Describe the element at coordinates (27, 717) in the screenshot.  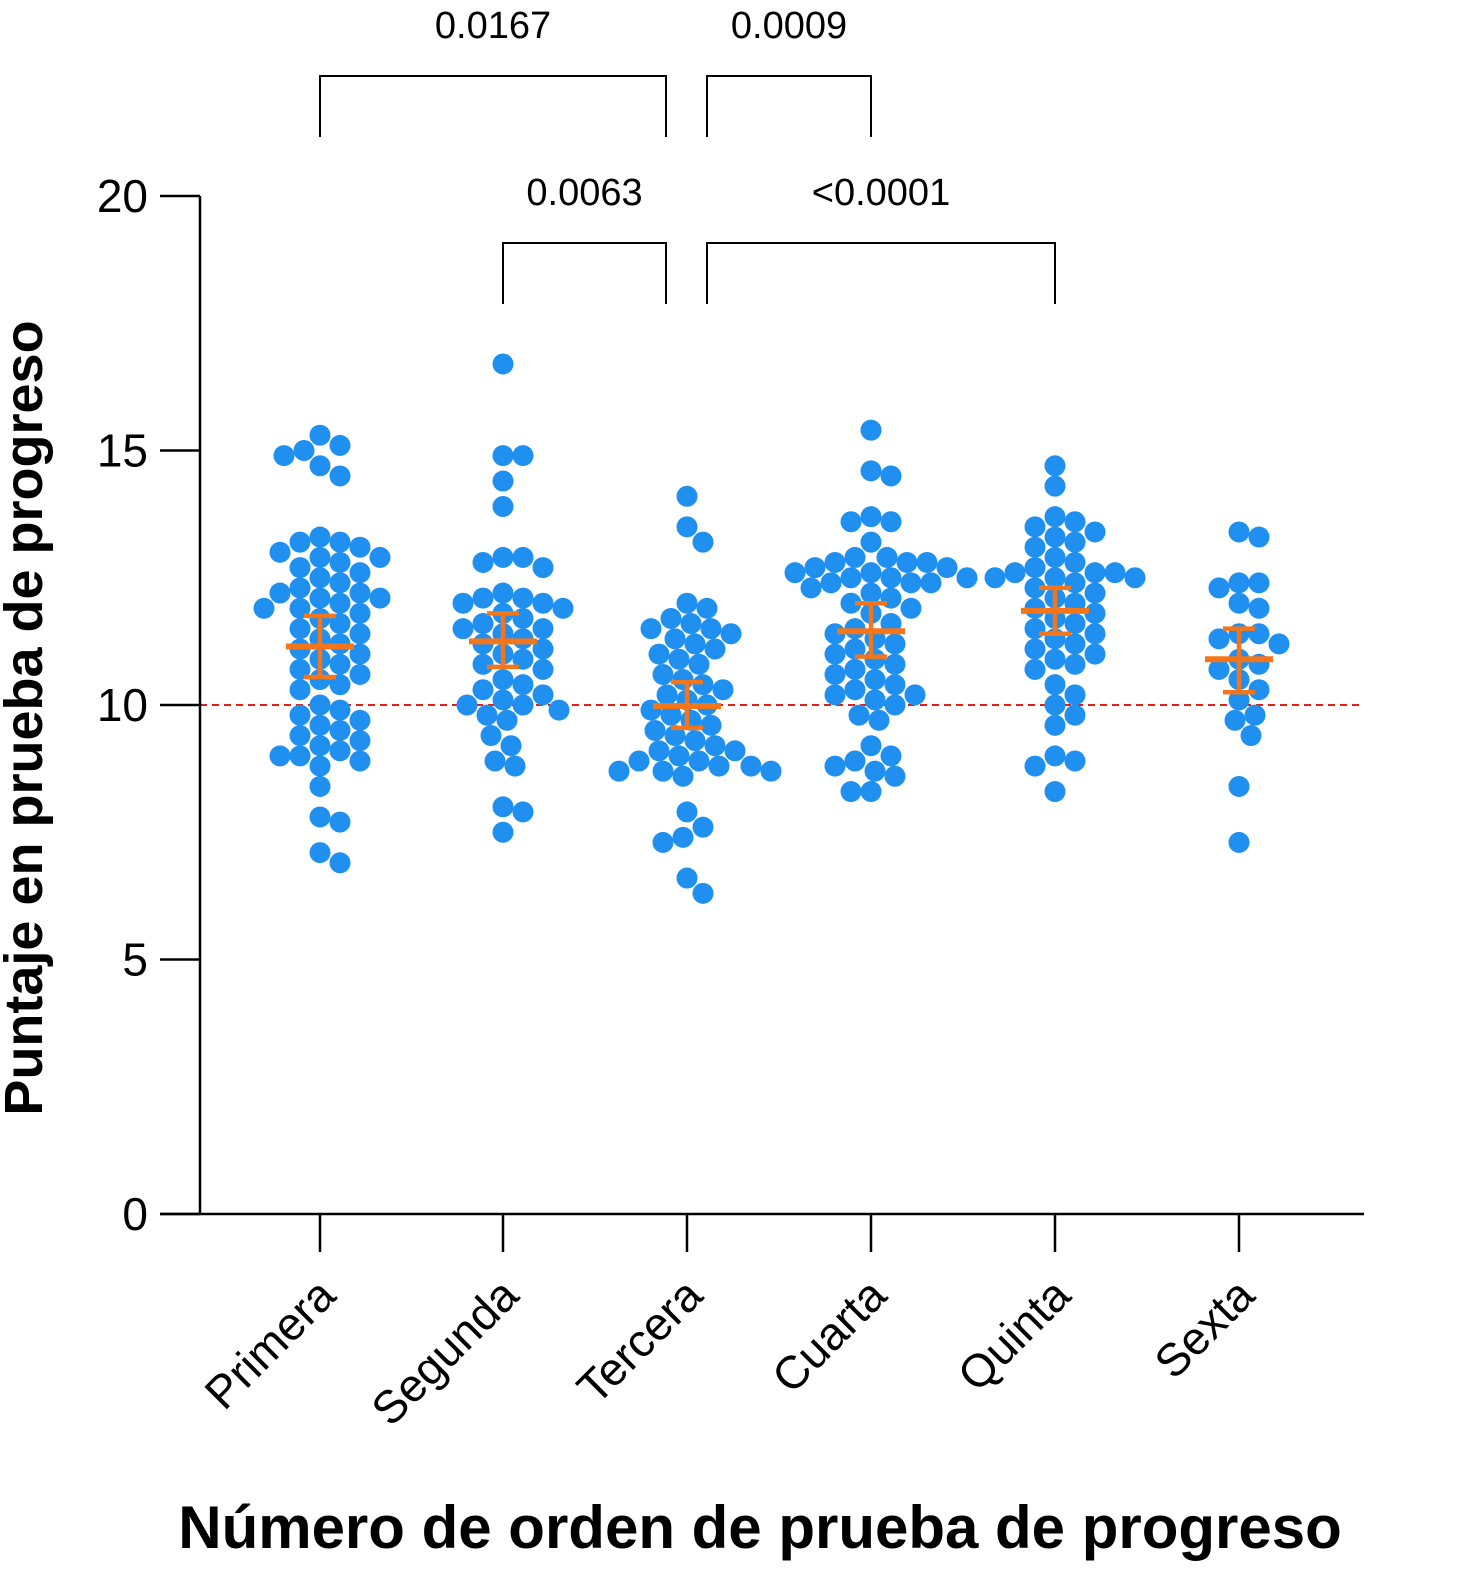
I see `y-axis-label: Puntaje en prueba de progreso` at that location.